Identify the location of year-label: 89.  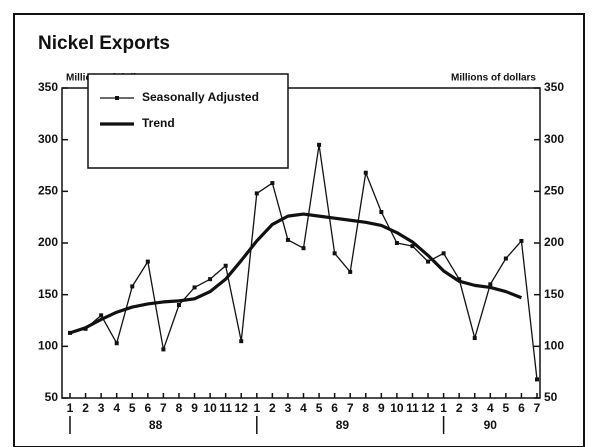
(343, 425).